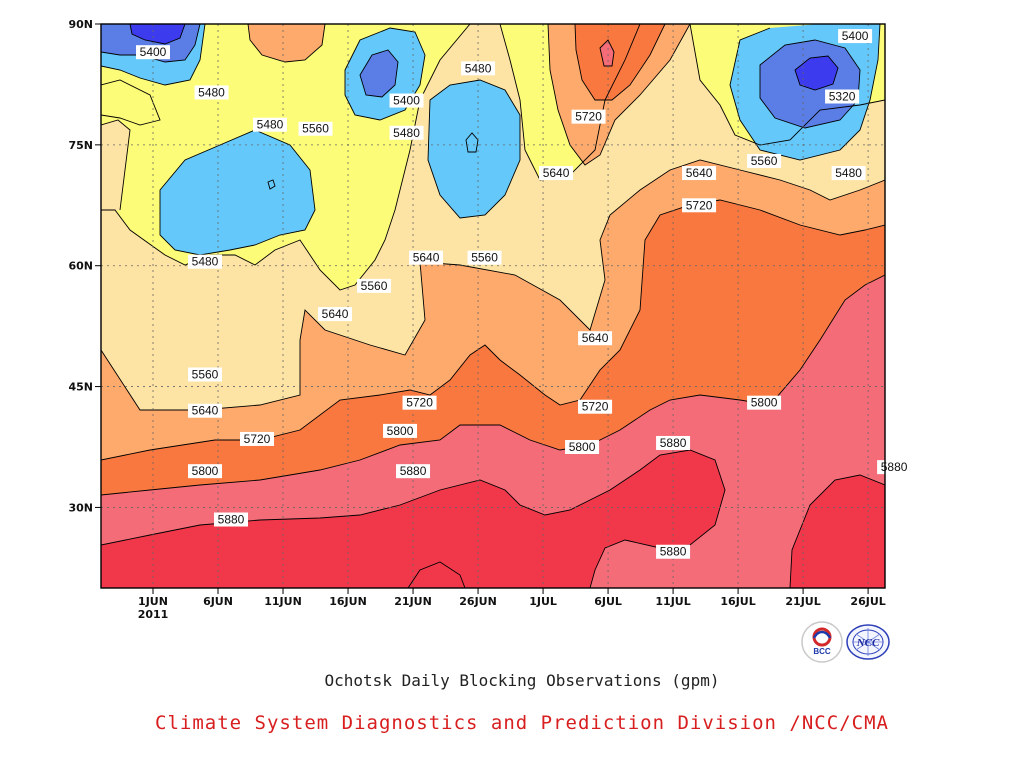  Describe the element at coordinates (802, 601) in the screenshot. I see `x-tick-label: 21JUL` at that location.